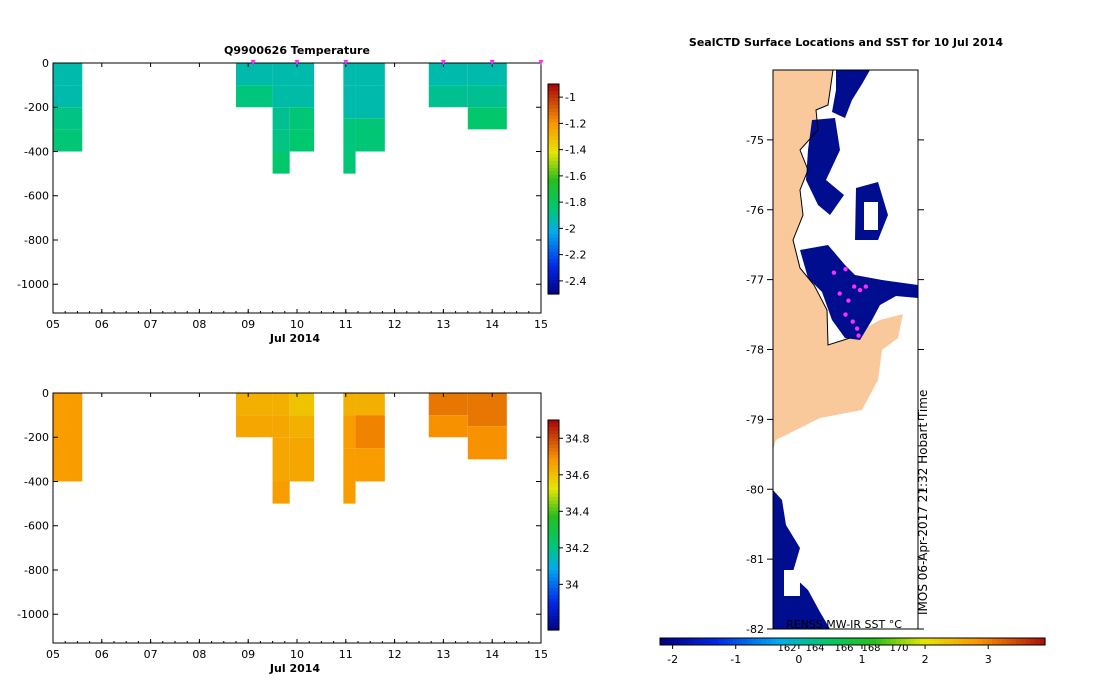  Describe the element at coordinates (786, 648) in the screenshot. I see `map-lon-label-0: 162` at that location.